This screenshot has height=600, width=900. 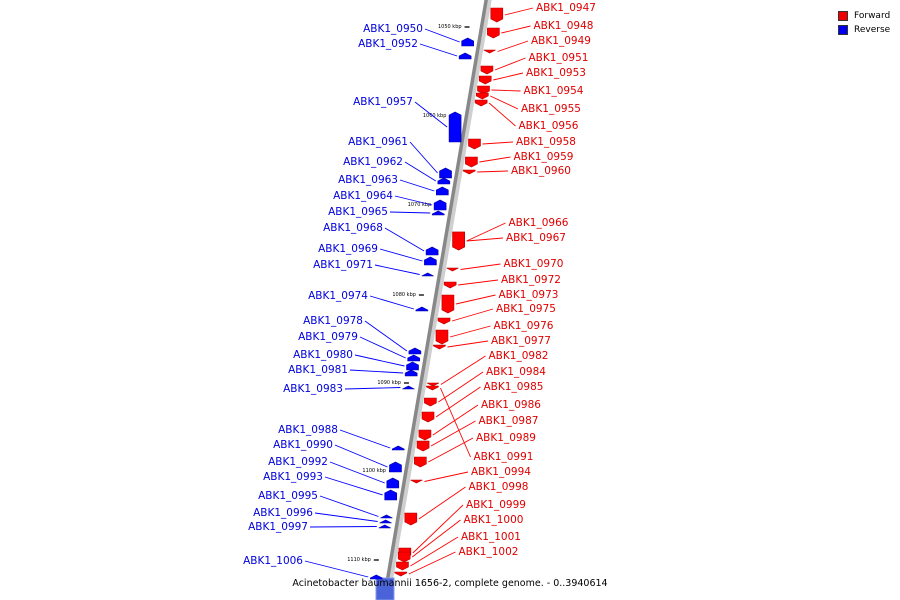 I want to click on forward-gene-label: ABK1_0953, so click(x=556, y=73).